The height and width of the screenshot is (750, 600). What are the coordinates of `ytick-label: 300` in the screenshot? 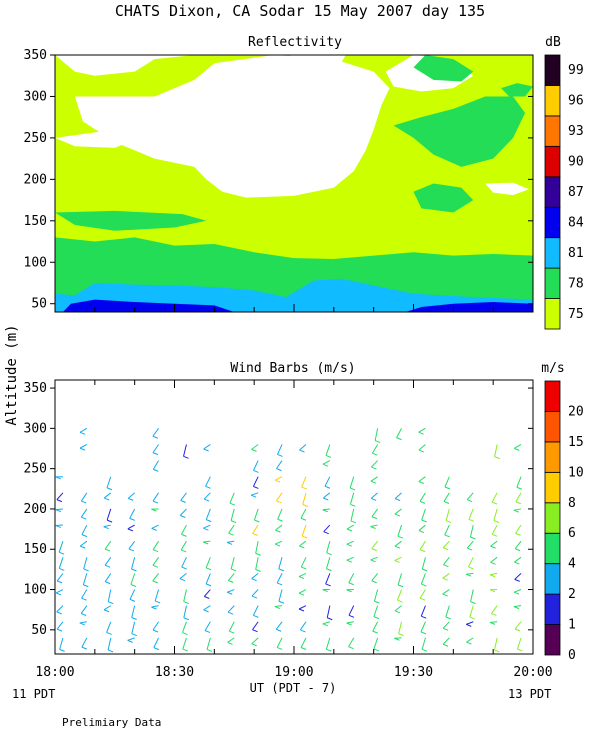 It's located at (35, 428).